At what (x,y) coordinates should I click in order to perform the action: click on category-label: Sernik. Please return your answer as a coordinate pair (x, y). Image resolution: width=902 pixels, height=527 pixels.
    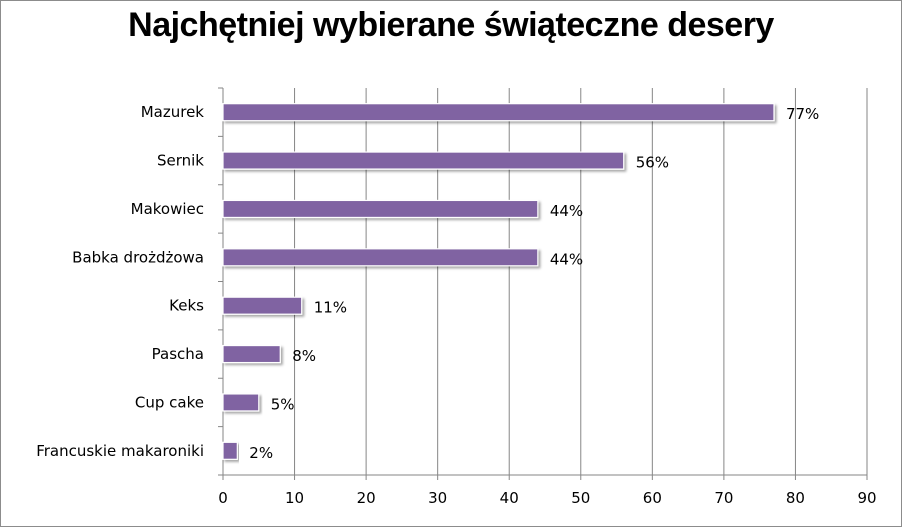
    Looking at the image, I should click on (180, 161).